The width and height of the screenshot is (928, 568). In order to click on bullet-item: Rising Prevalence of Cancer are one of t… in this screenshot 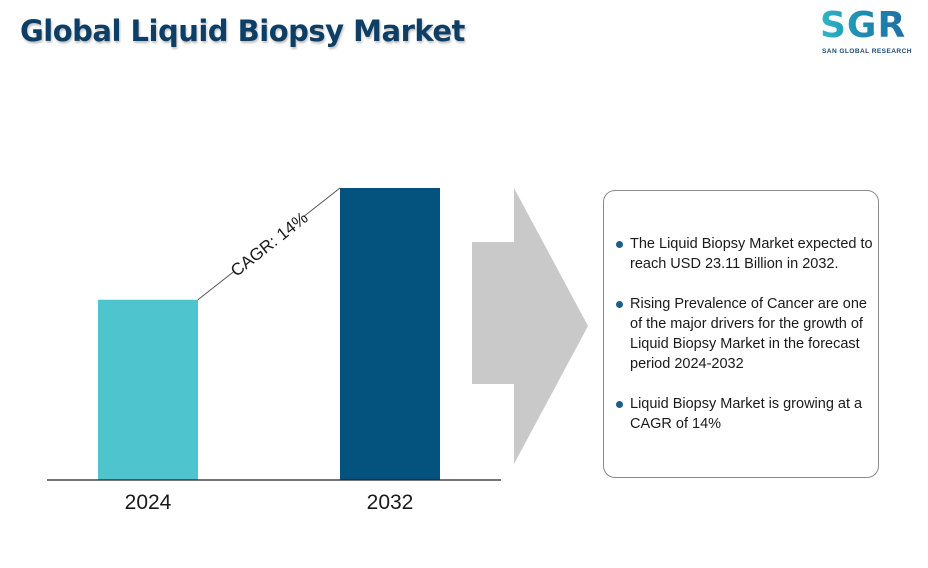, I will do `click(745, 334)`.